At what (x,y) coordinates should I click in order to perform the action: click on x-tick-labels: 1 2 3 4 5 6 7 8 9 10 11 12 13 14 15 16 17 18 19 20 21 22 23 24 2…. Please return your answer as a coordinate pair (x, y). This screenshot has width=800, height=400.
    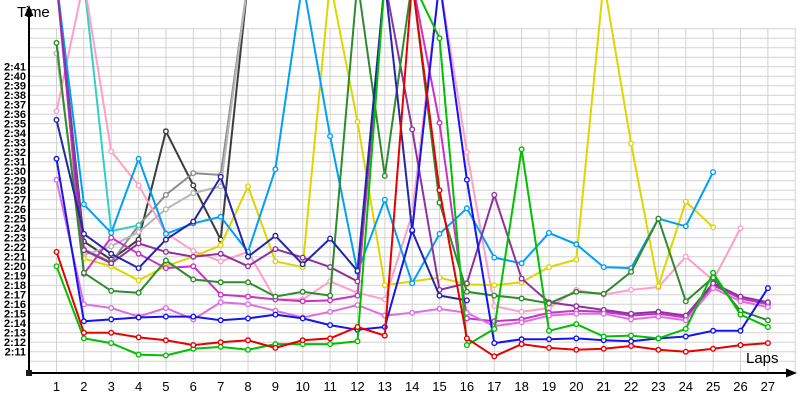
    Looking at the image, I should click on (414, 386).